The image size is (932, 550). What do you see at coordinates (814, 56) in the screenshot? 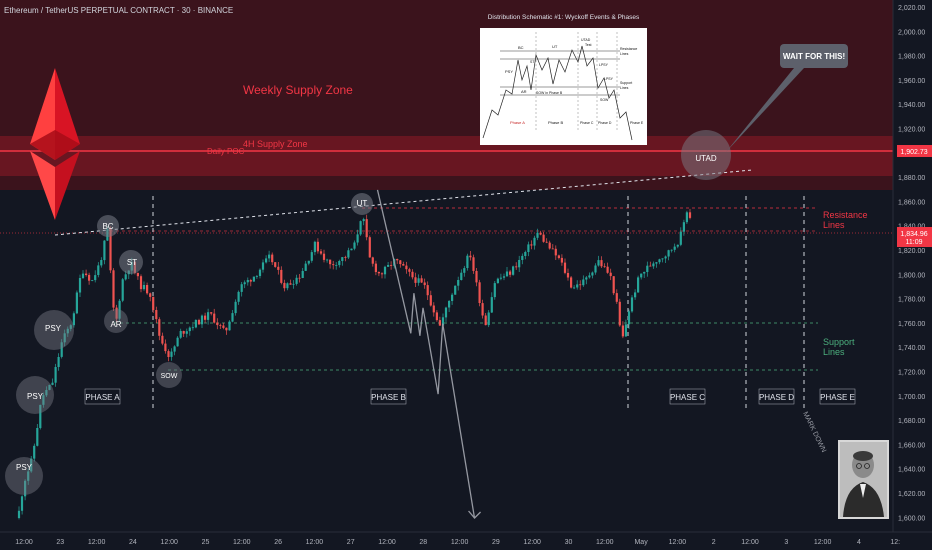
I see `wait-callout: WAIT FOR THIS!` at bounding box center [814, 56].